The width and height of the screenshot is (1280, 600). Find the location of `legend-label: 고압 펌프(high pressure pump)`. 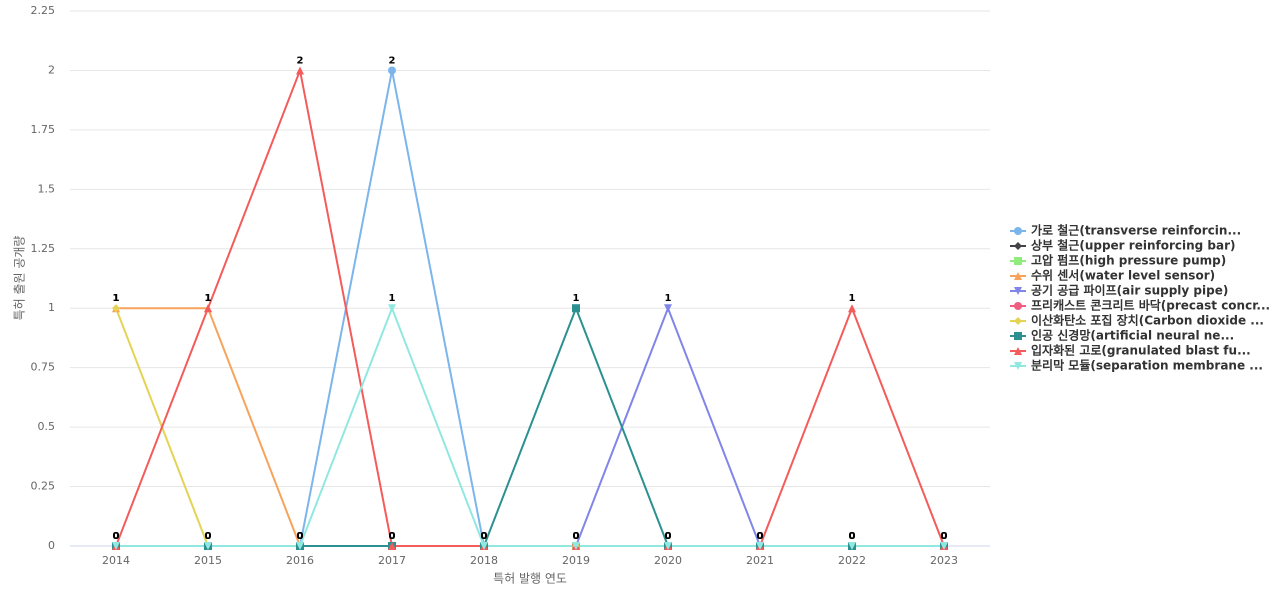

legend-label: 고압 펌프(high pressure pump) is located at coordinates (1128, 260).